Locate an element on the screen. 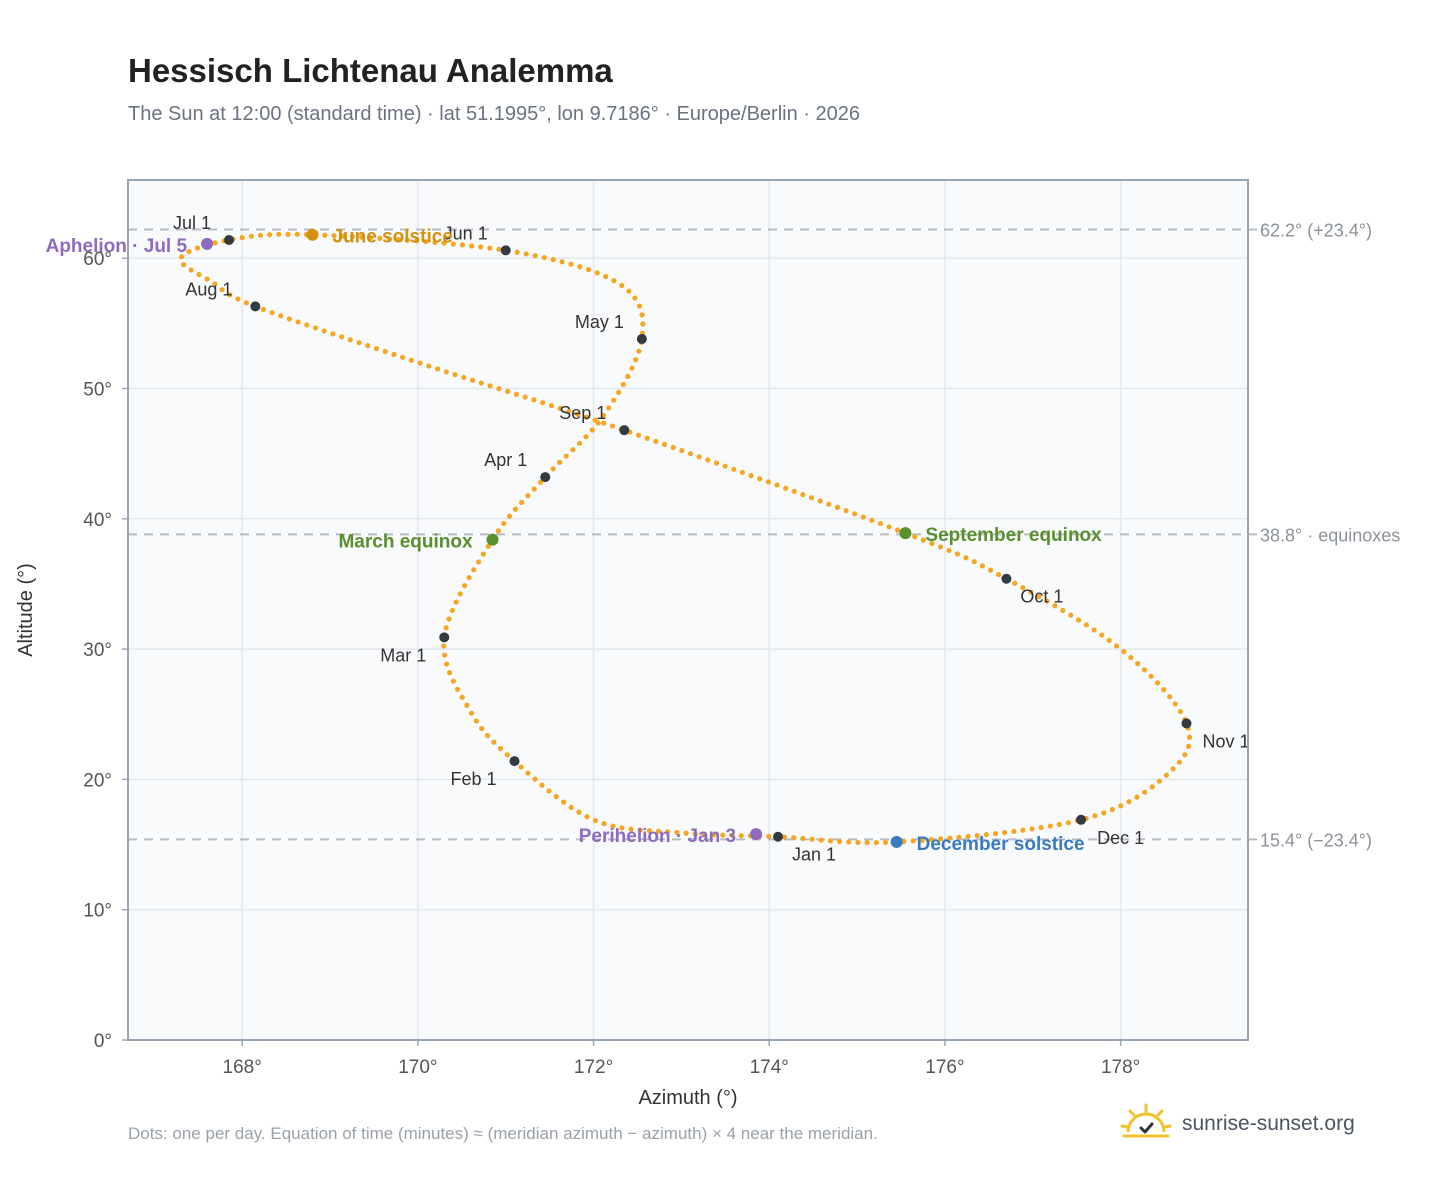 The image size is (1448, 1188). event-label: Perihelion · Jan 3 is located at coordinates (657, 836).